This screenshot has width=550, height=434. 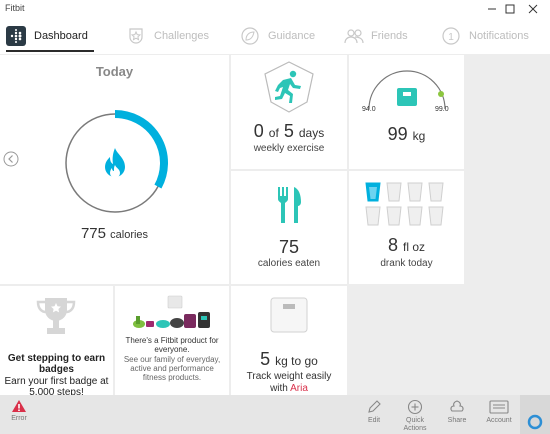 I want to click on tab-notifications: 1 Notifications, so click(x=485, y=36).